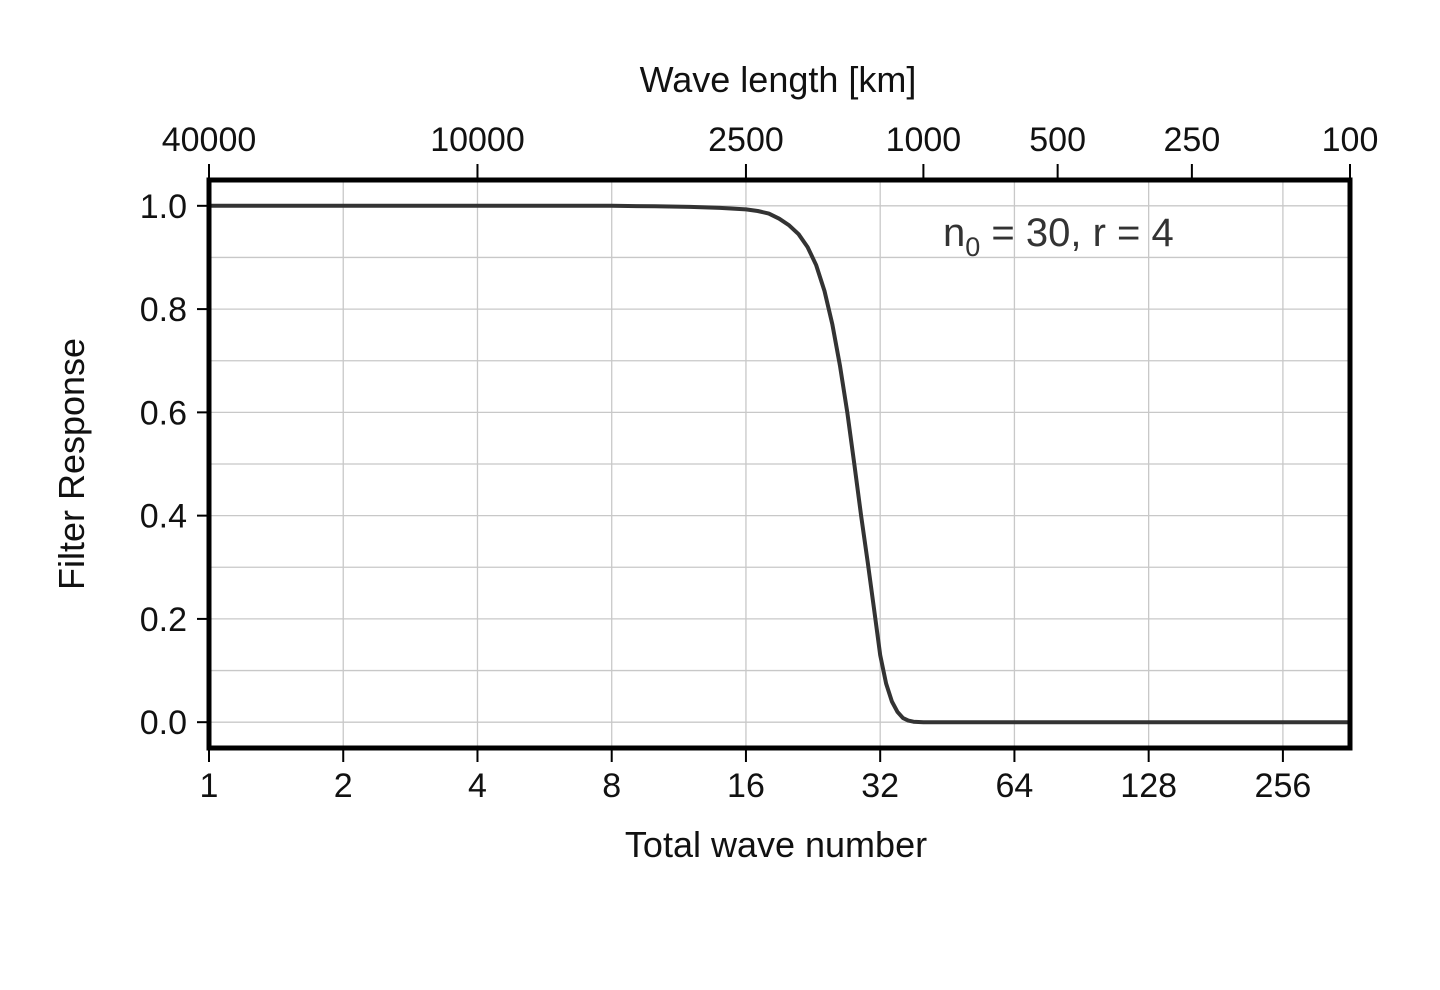  I want to click on secondary-x-tick-label: 1000, so click(924, 140).